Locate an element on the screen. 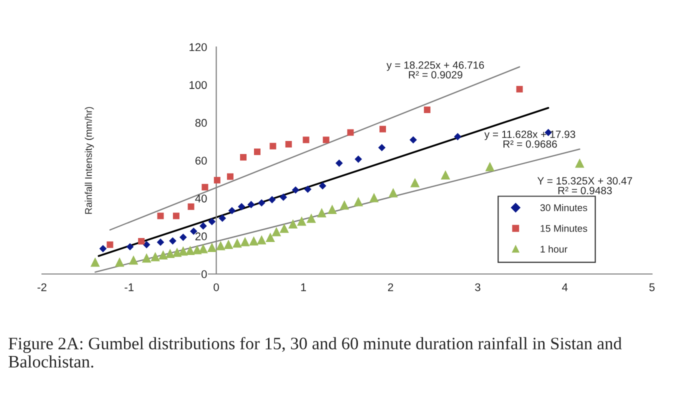 The image size is (674, 406). x-tick-label: 3 is located at coordinates (477, 287).